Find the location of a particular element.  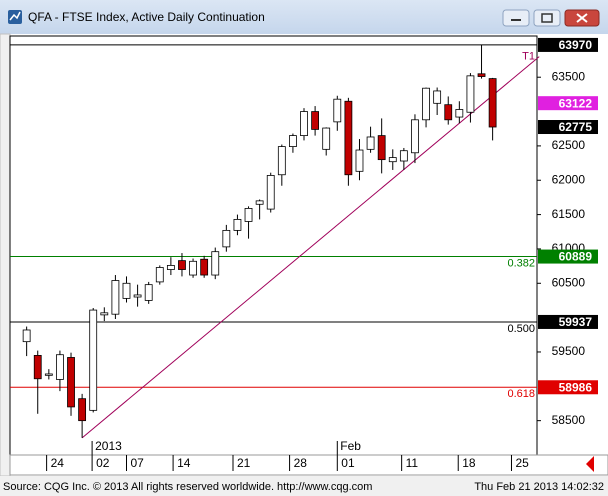

y-tick-label: 60500 is located at coordinates (569, 282).